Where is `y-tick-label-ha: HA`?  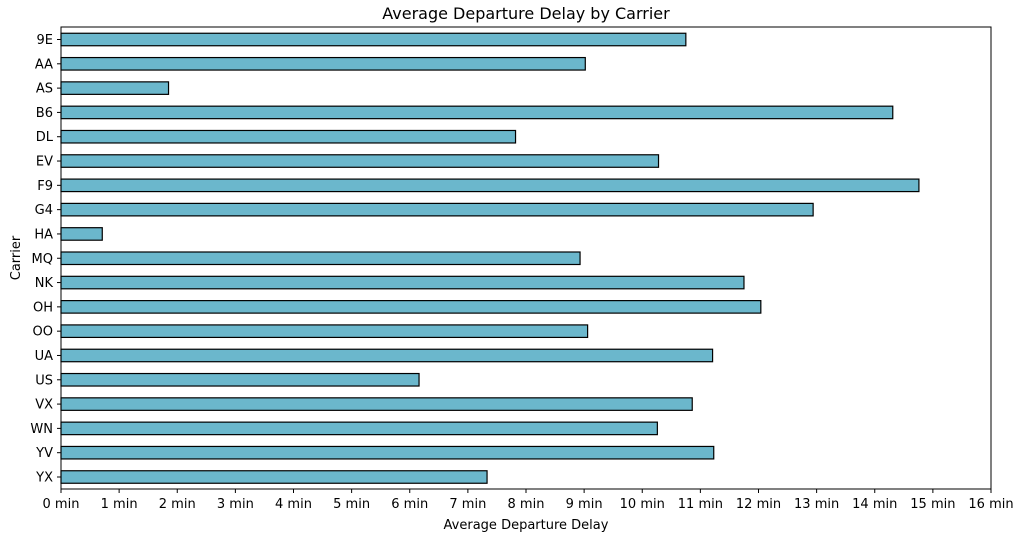
y-tick-label-ha: HA is located at coordinates (43, 234).